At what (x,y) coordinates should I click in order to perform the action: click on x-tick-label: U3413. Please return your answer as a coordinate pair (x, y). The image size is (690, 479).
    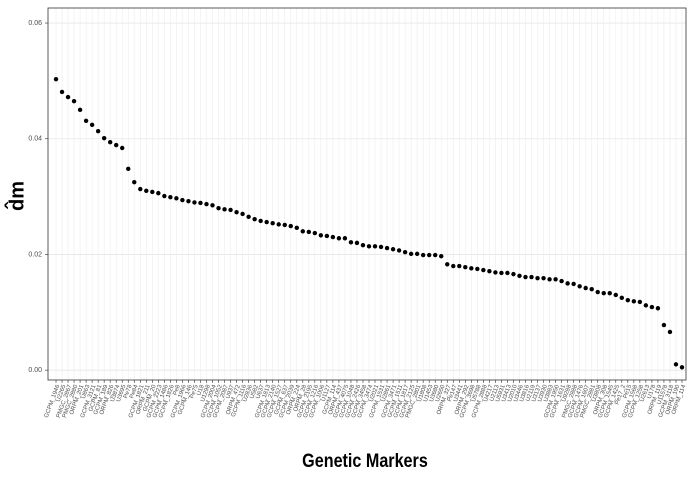
    Looking at the image, I should click on (507, 393).